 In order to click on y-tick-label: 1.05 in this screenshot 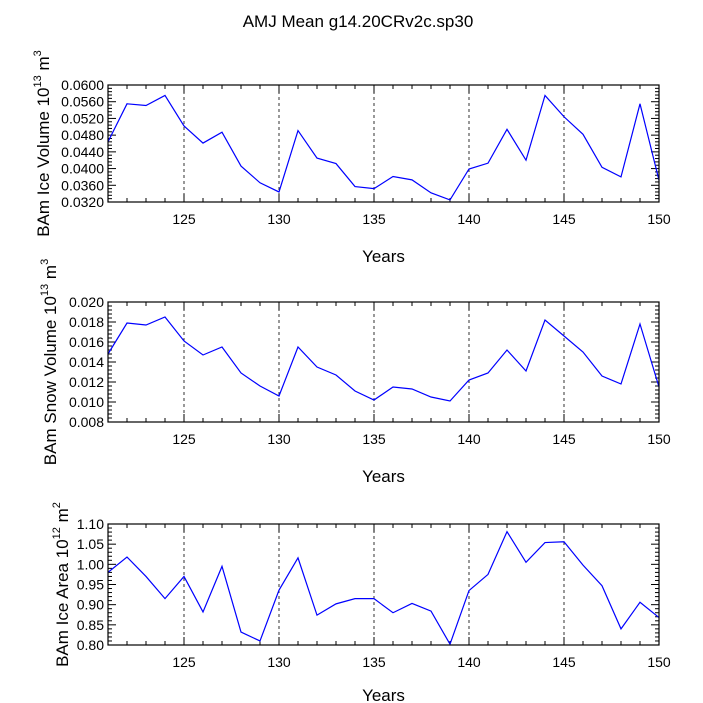, I will do `click(90, 544)`.